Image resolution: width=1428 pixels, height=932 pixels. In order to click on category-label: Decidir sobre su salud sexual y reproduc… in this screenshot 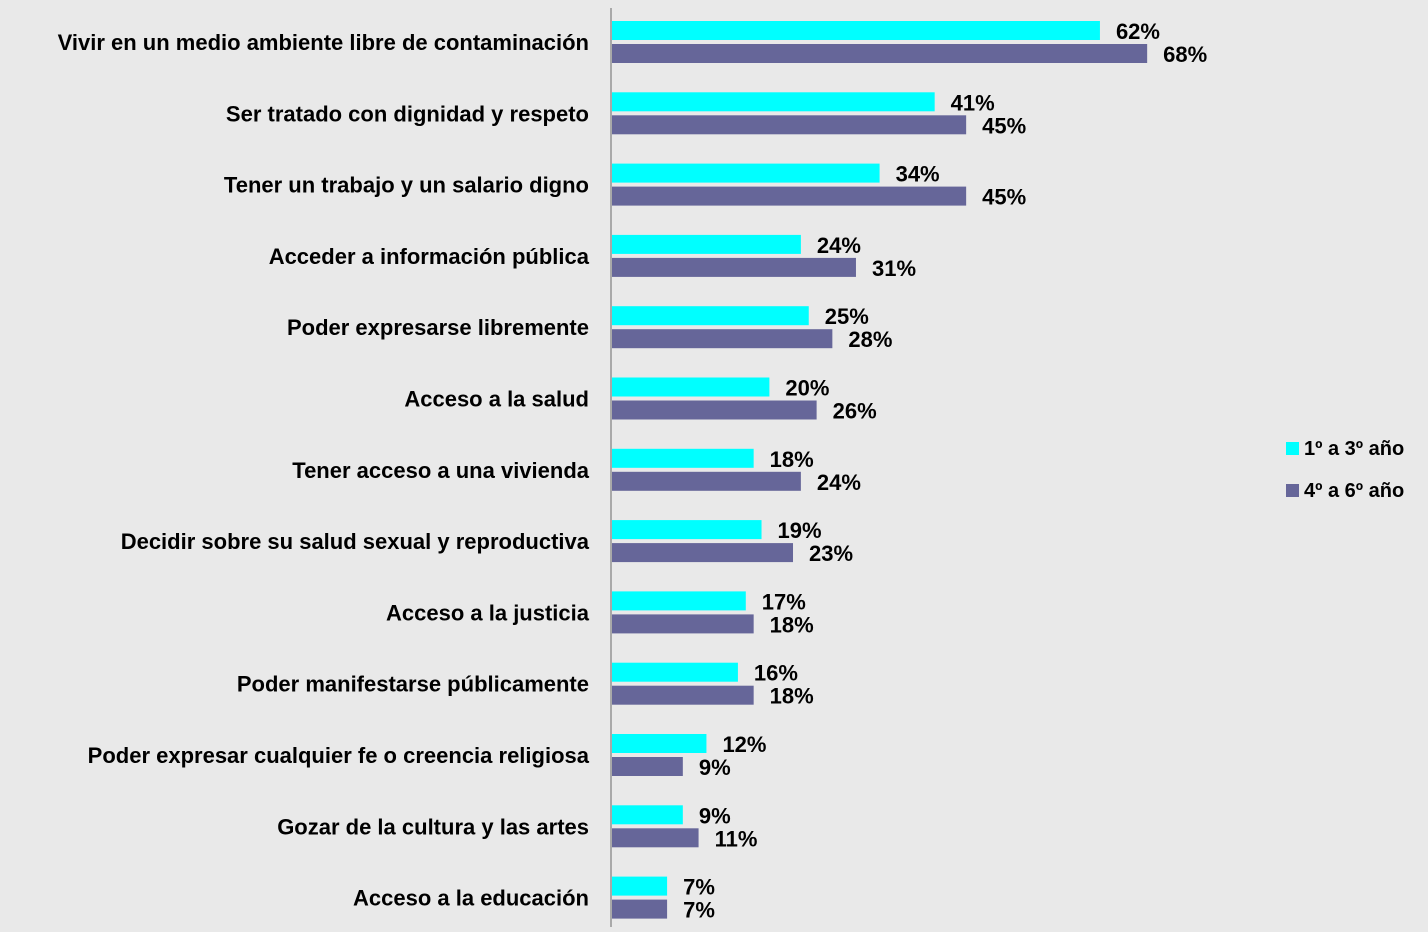, I will do `click(355, 541)`.